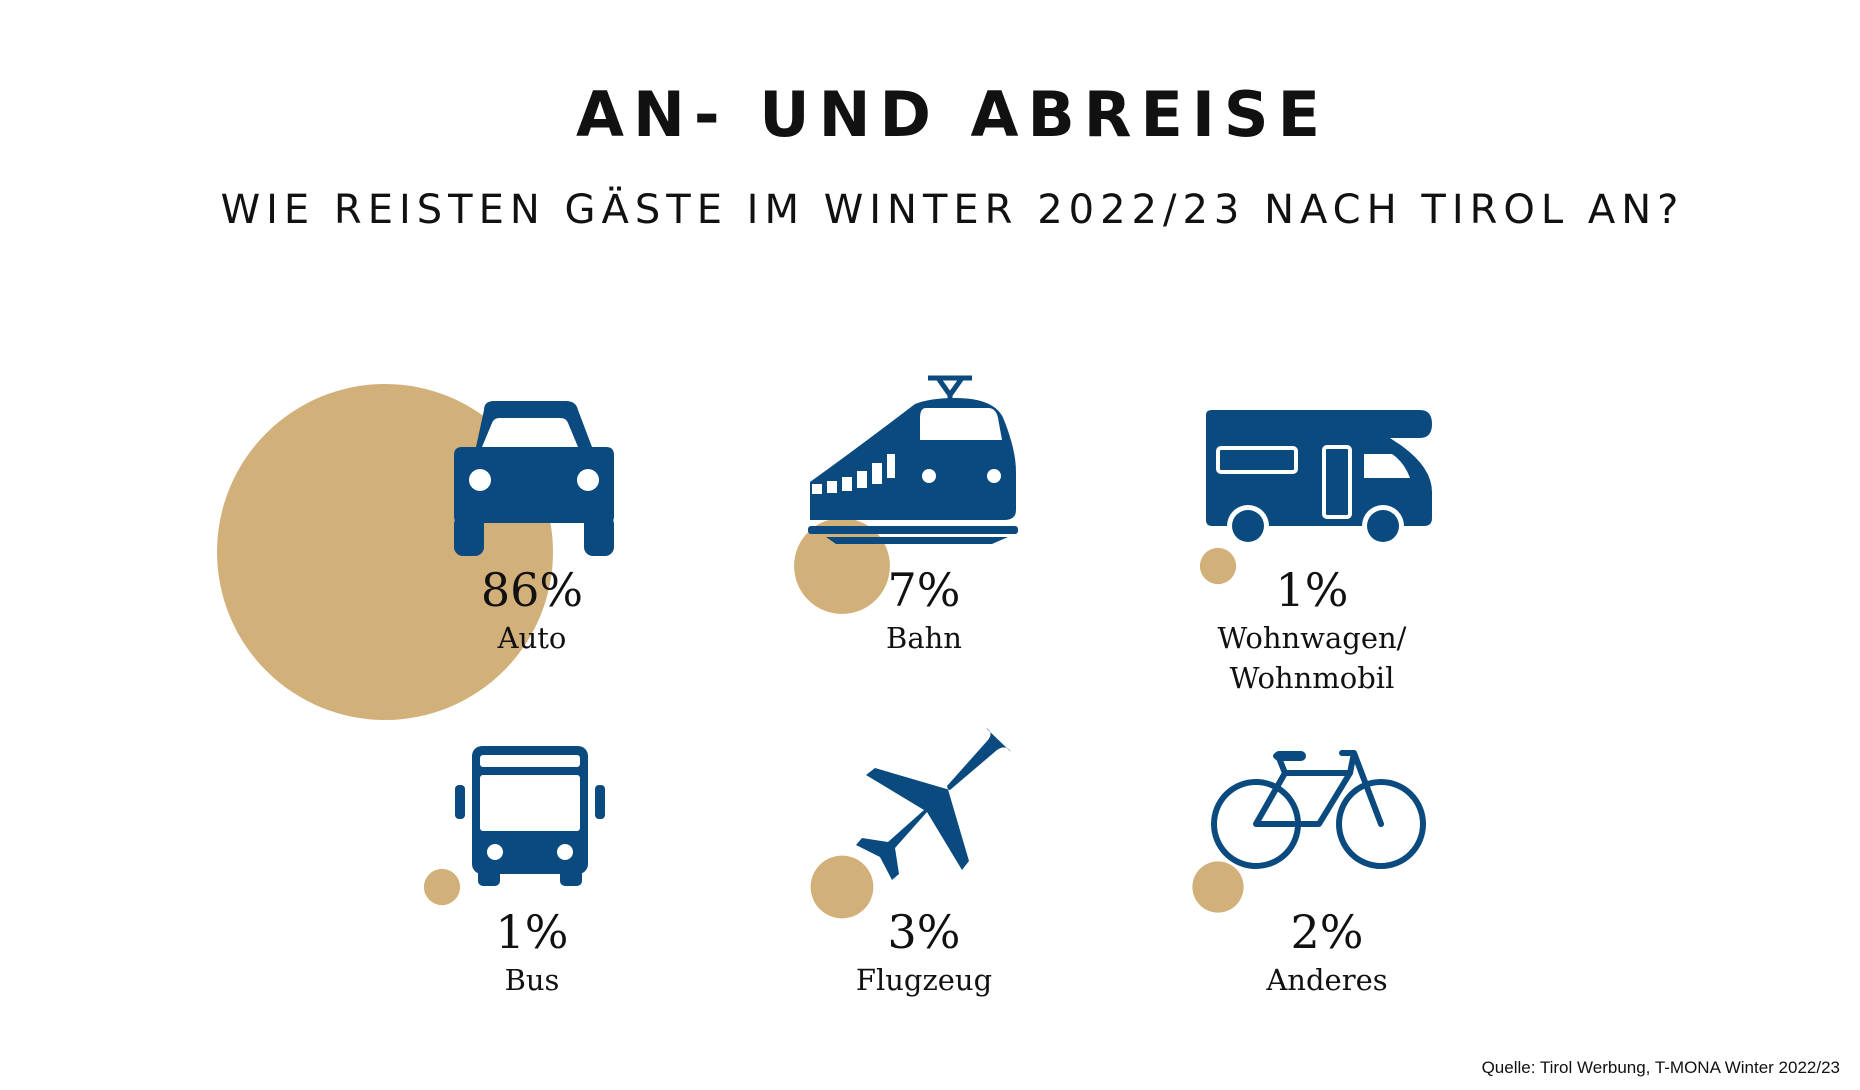 The width and height of the screenshot is (1860, 1090). Describe the element at coordinates (532, 638) in the screenshot. I see `category-label: Auto` at that location.